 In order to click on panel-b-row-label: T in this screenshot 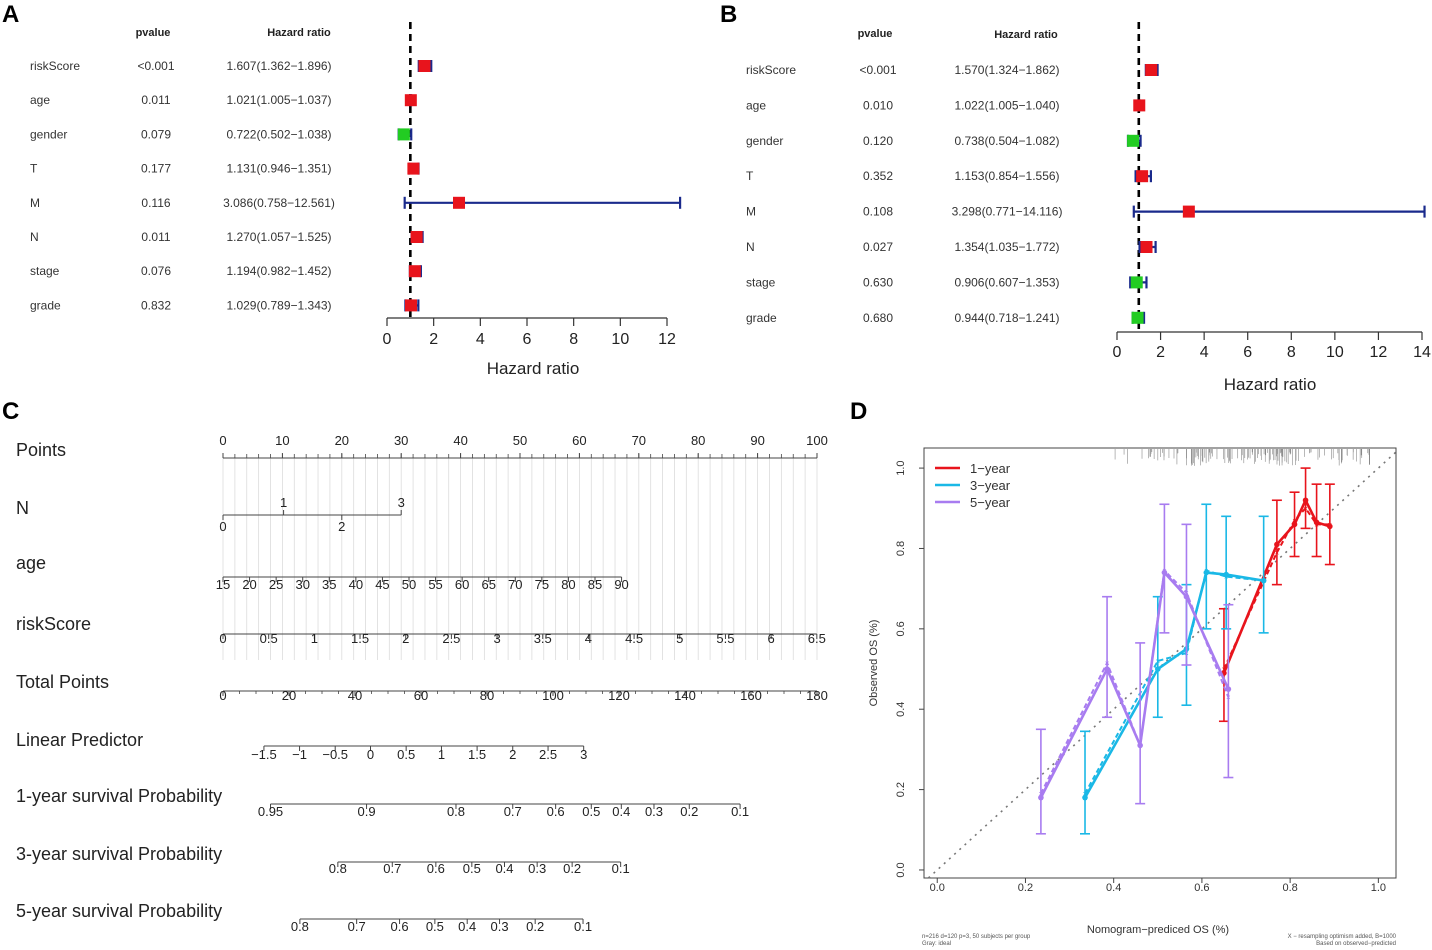, I will do `click(750, 176)`.